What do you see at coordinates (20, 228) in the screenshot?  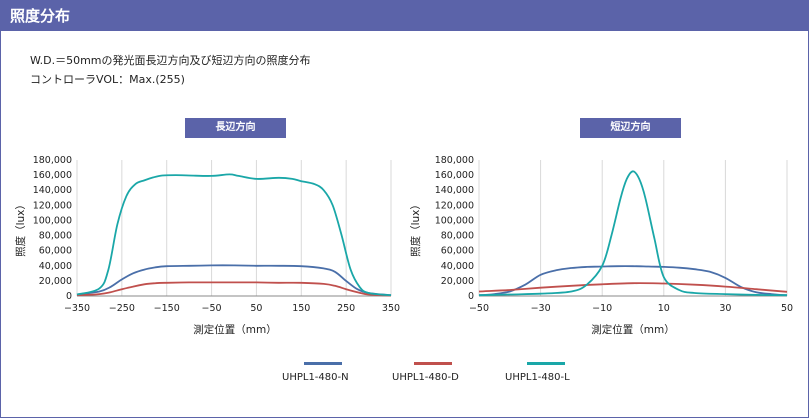 I see `long-y-axis-label: 照度（lux）` at bounding box center [20, 228].